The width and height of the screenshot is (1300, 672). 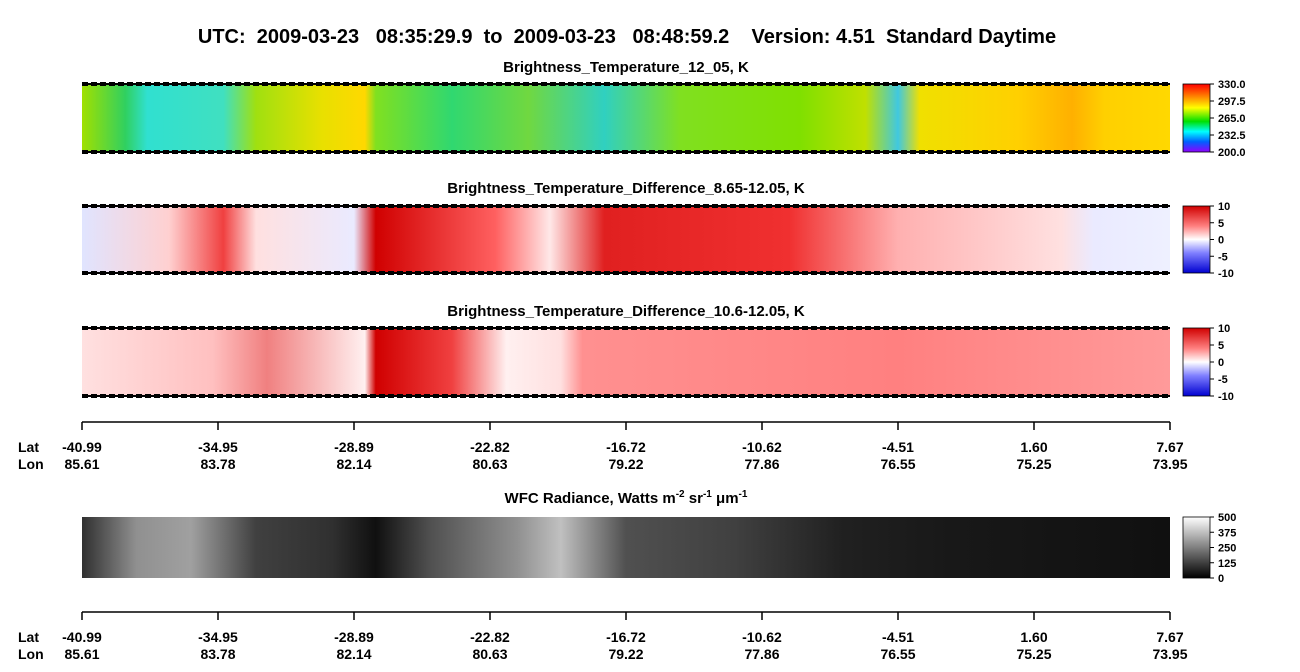 What do you see at coordinates (1232, 119) in the screenshot?
I see `colorbar-label: 265.0` at bounding box center [1232, 119].